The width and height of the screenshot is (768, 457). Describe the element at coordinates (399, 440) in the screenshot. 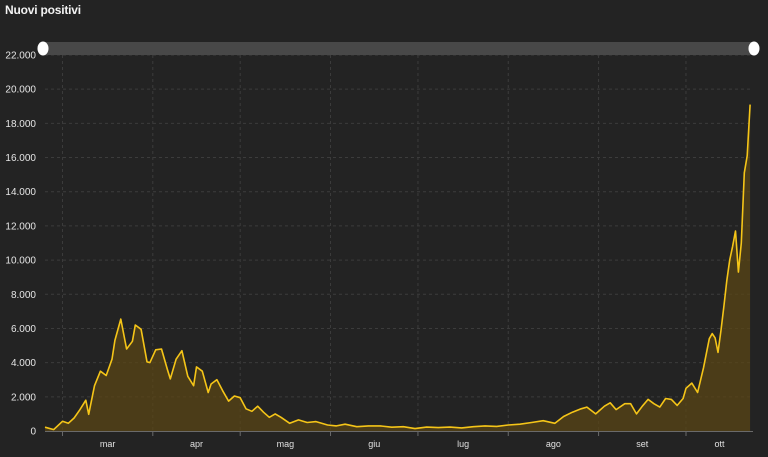

I see `x-axis: mar apr mag giu lug ago set ott` at that location.